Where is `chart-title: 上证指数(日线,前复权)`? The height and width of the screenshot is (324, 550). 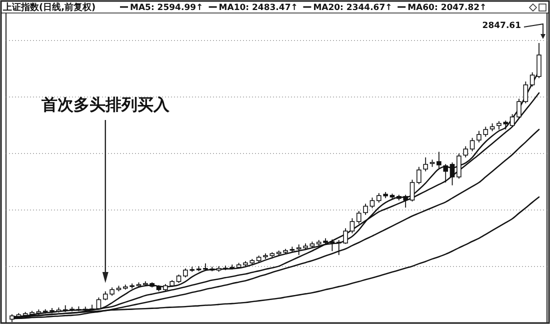
chart-title: 上证指数(日线,前复权) is located at coordinates (49, 7).